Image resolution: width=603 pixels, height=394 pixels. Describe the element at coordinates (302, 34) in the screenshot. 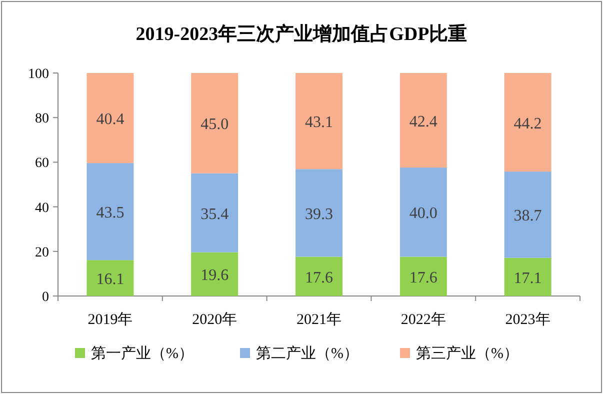

I see `chart-title: 2019-2023年三次产业增加值占GDP比重` at that location.